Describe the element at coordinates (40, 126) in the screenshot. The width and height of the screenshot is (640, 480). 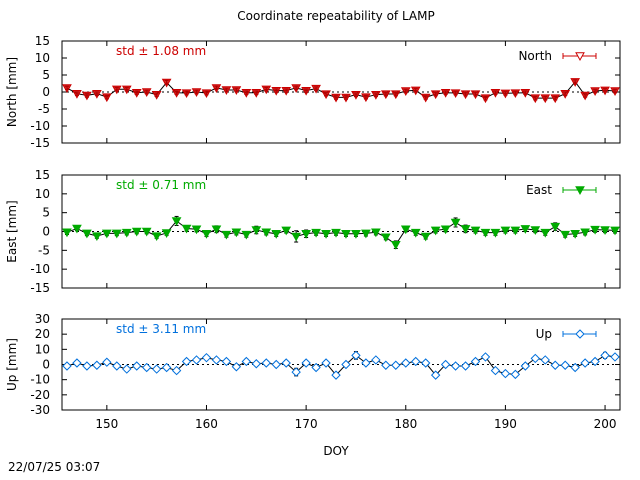
I see `north-ytick-label: -10` at that location.